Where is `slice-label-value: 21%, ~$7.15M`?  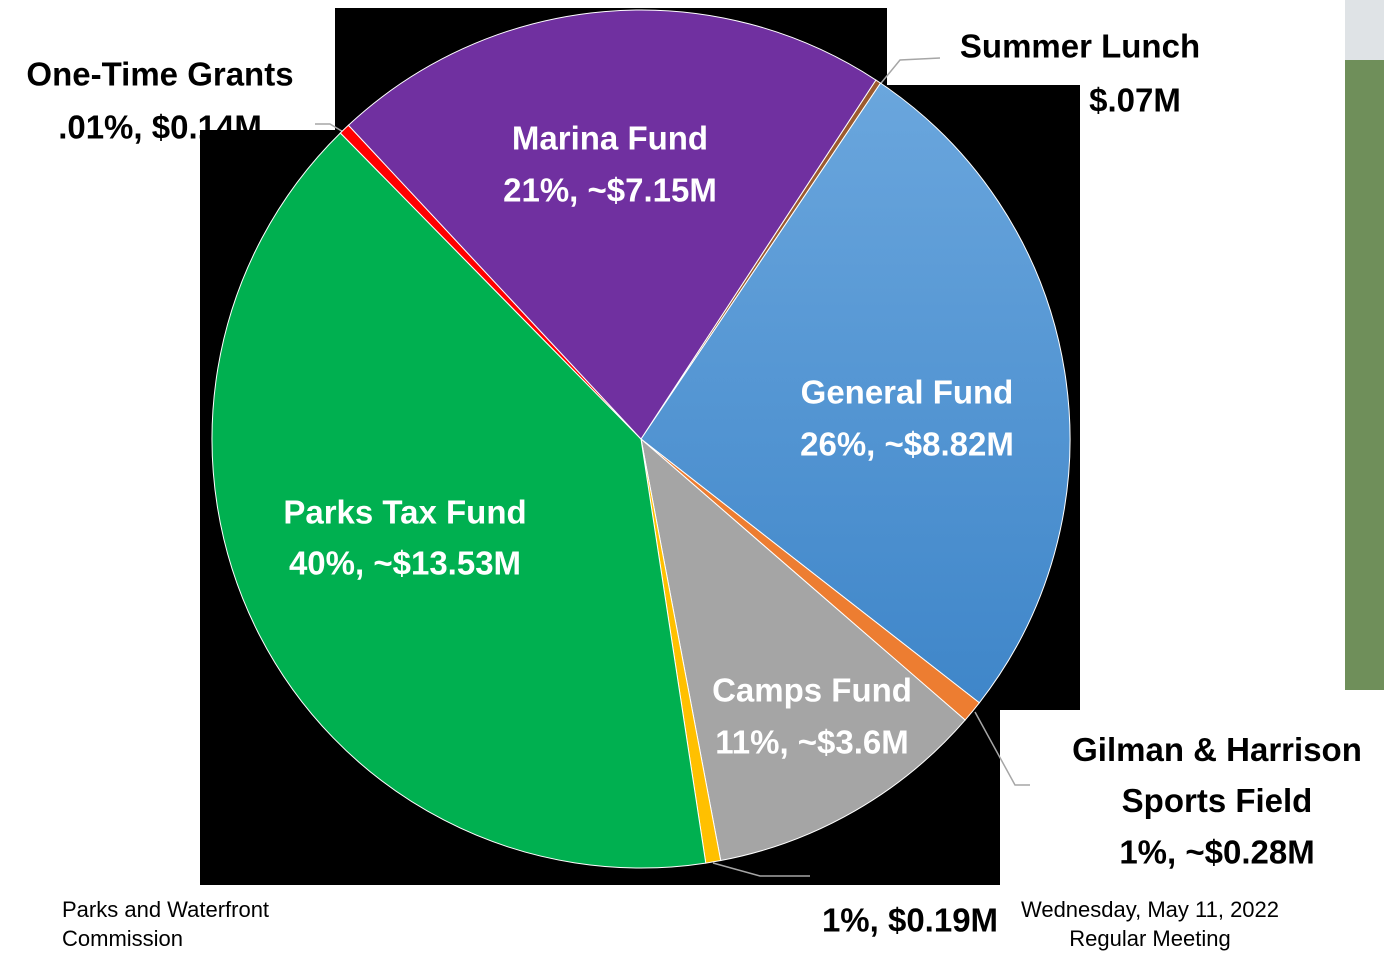 slice-label-value: 21%, ~$7.15M is located at coordinates (610, 190).